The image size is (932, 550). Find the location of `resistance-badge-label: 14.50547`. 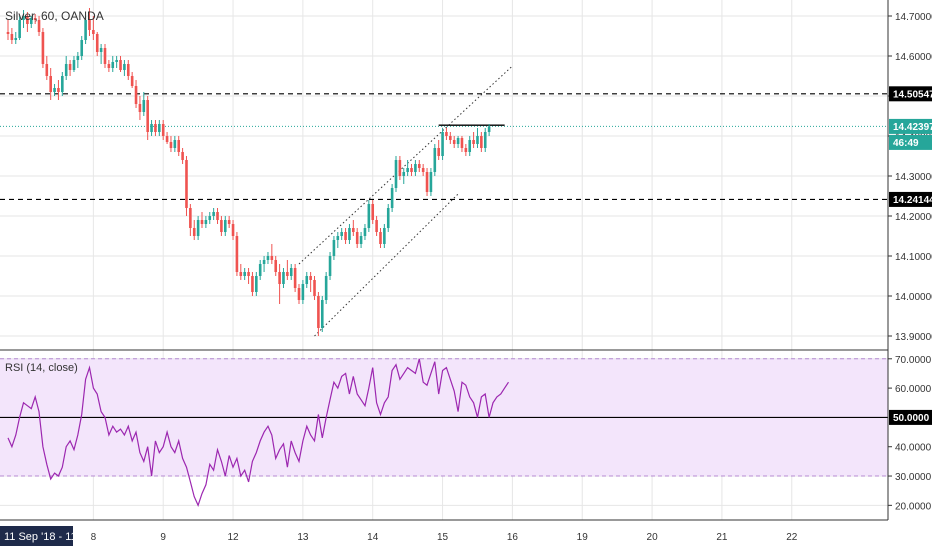

resistance-badge-label: 14.50547 is located at coordinates (912, 94).